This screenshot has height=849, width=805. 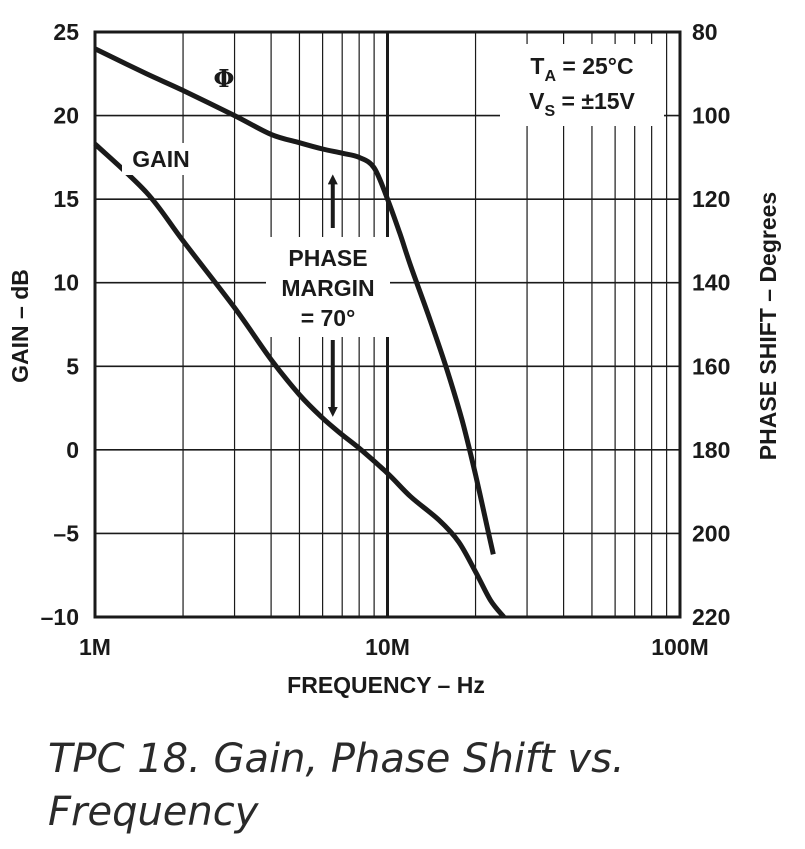 What do you see at coordinates (328, 318) in the screenshot?
I see `phase-margin-label: = 70°` at bounding box center [328, 318].